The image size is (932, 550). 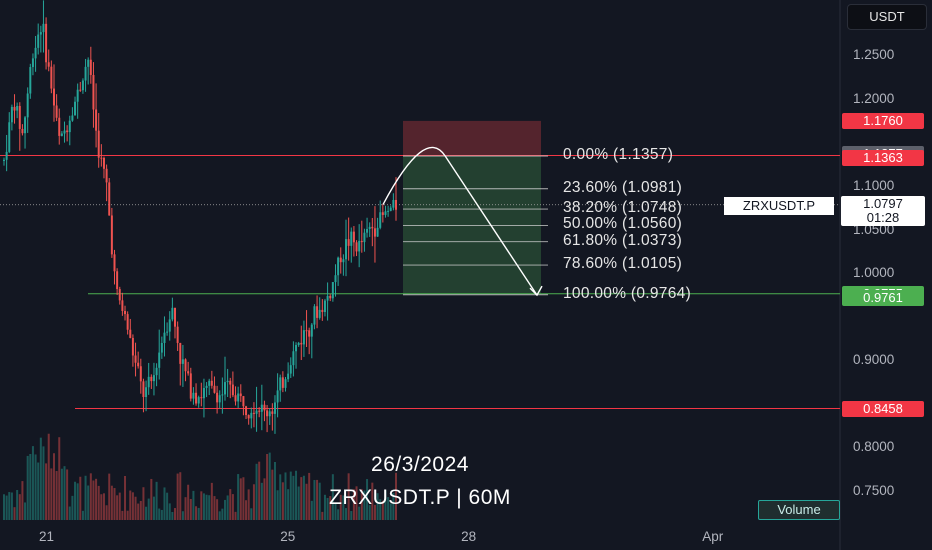 I want to click on fib-level-label: 23.60% (1.0981), so click(x=623, y=187).